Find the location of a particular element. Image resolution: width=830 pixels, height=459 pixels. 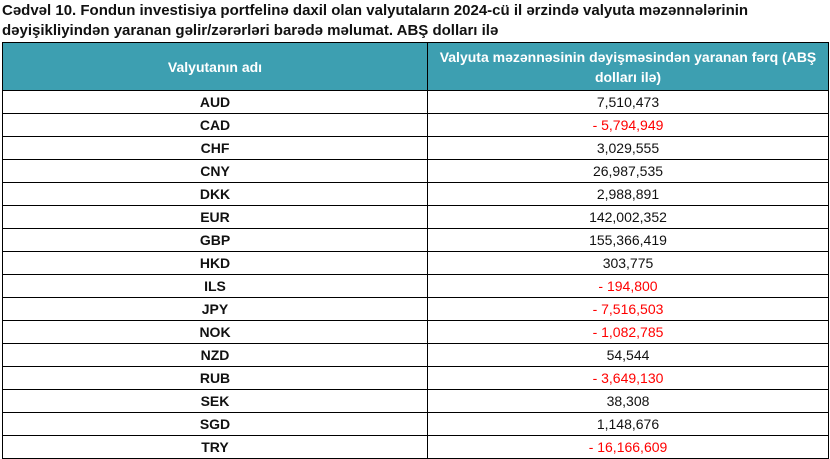

column-header-currency: Valyutanın adı is located at coordinates (215, 66).